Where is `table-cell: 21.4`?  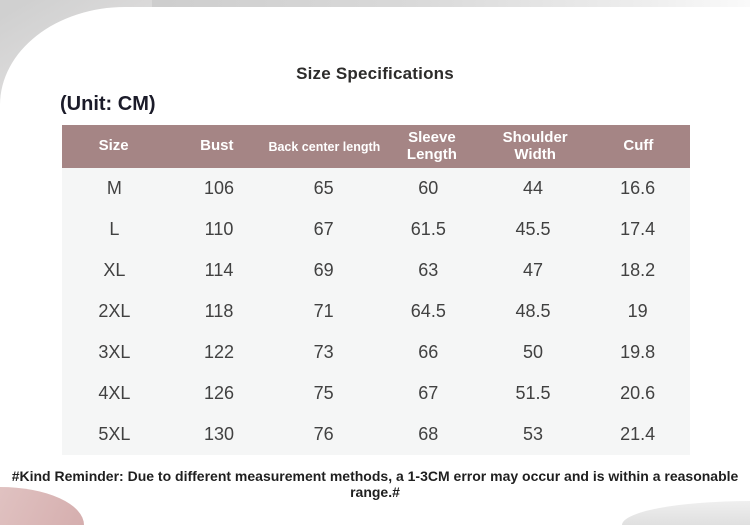
table-cell: 21.4 is located at coordinates (638, 434).